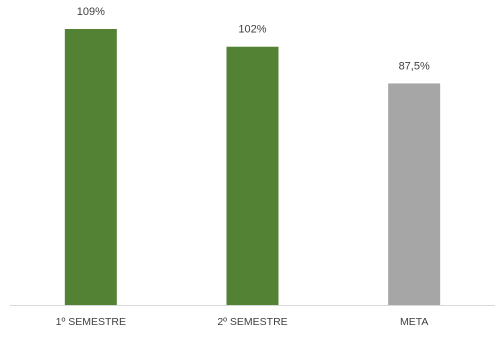 The height and width of the screenshot is (340, 501). Describe the element at coordinates (414, 66) in the screenshot. I see `data-label-3: 87,5%` at that location.